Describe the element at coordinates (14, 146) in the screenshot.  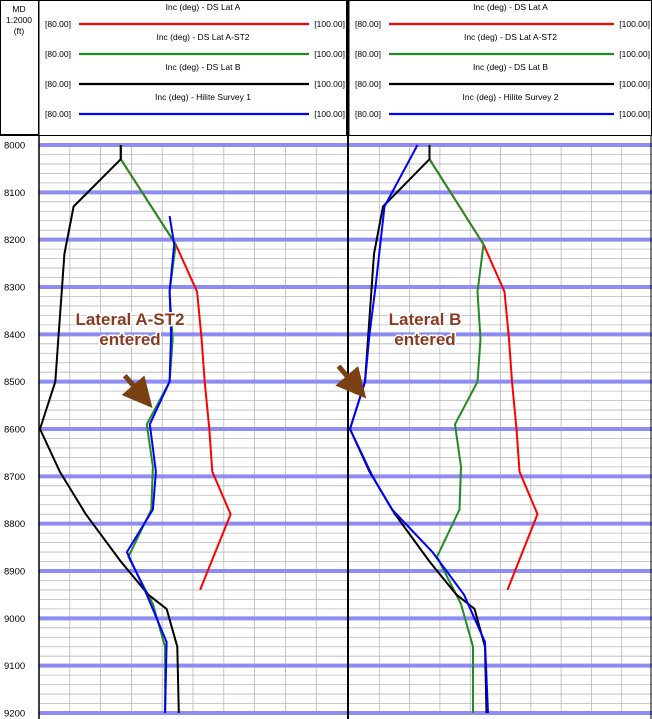
I see `depth-tick-label: 8000` at that location.